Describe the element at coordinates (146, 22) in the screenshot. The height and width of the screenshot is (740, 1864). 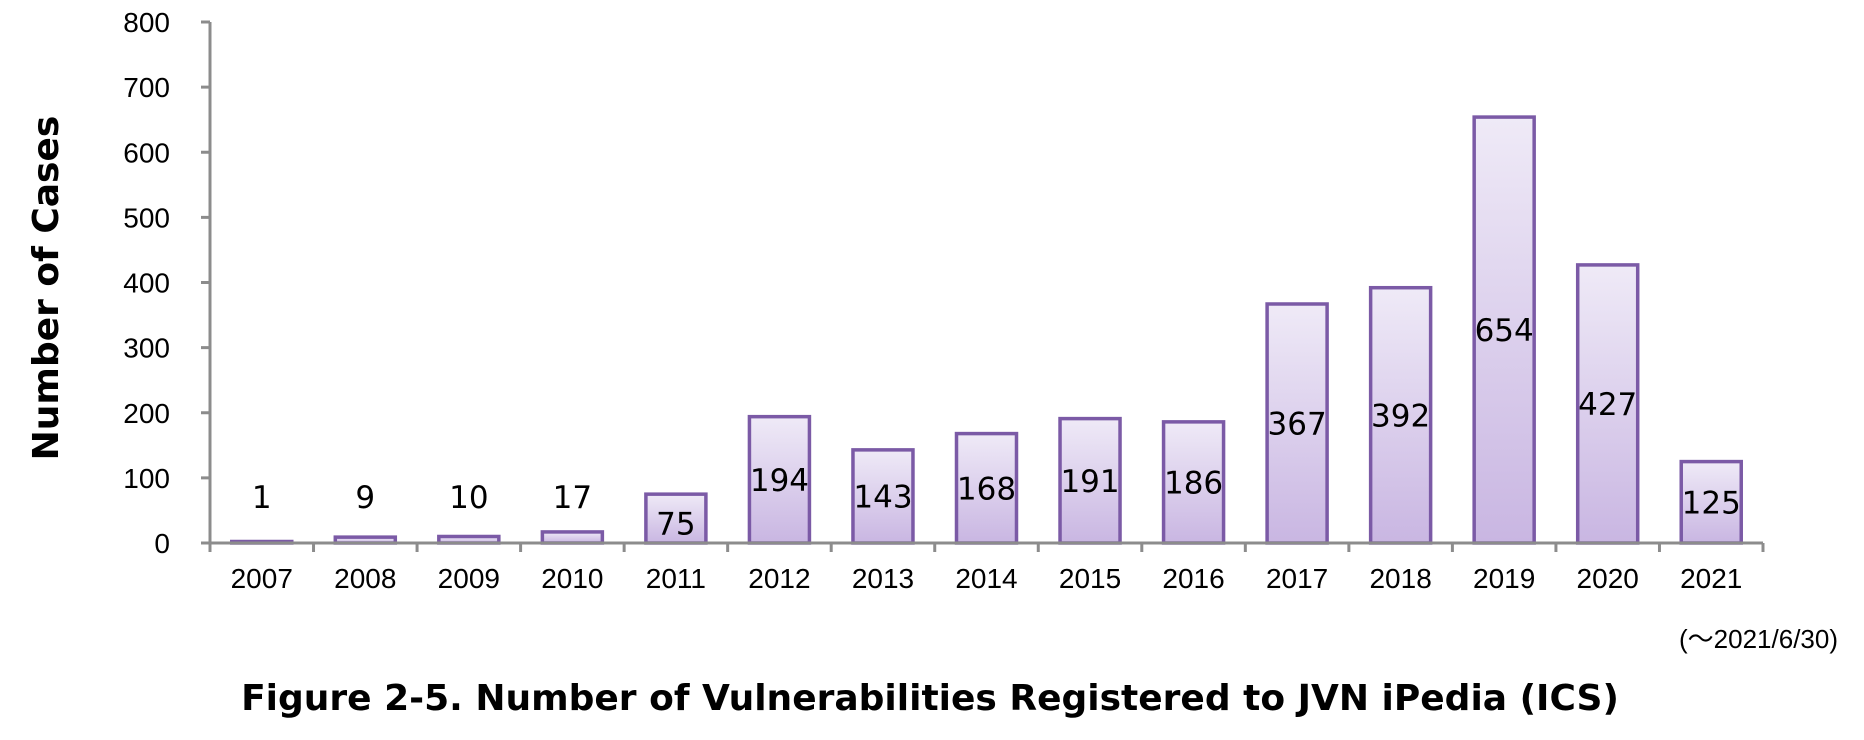
I see `y-tick-label: 800` at that location.